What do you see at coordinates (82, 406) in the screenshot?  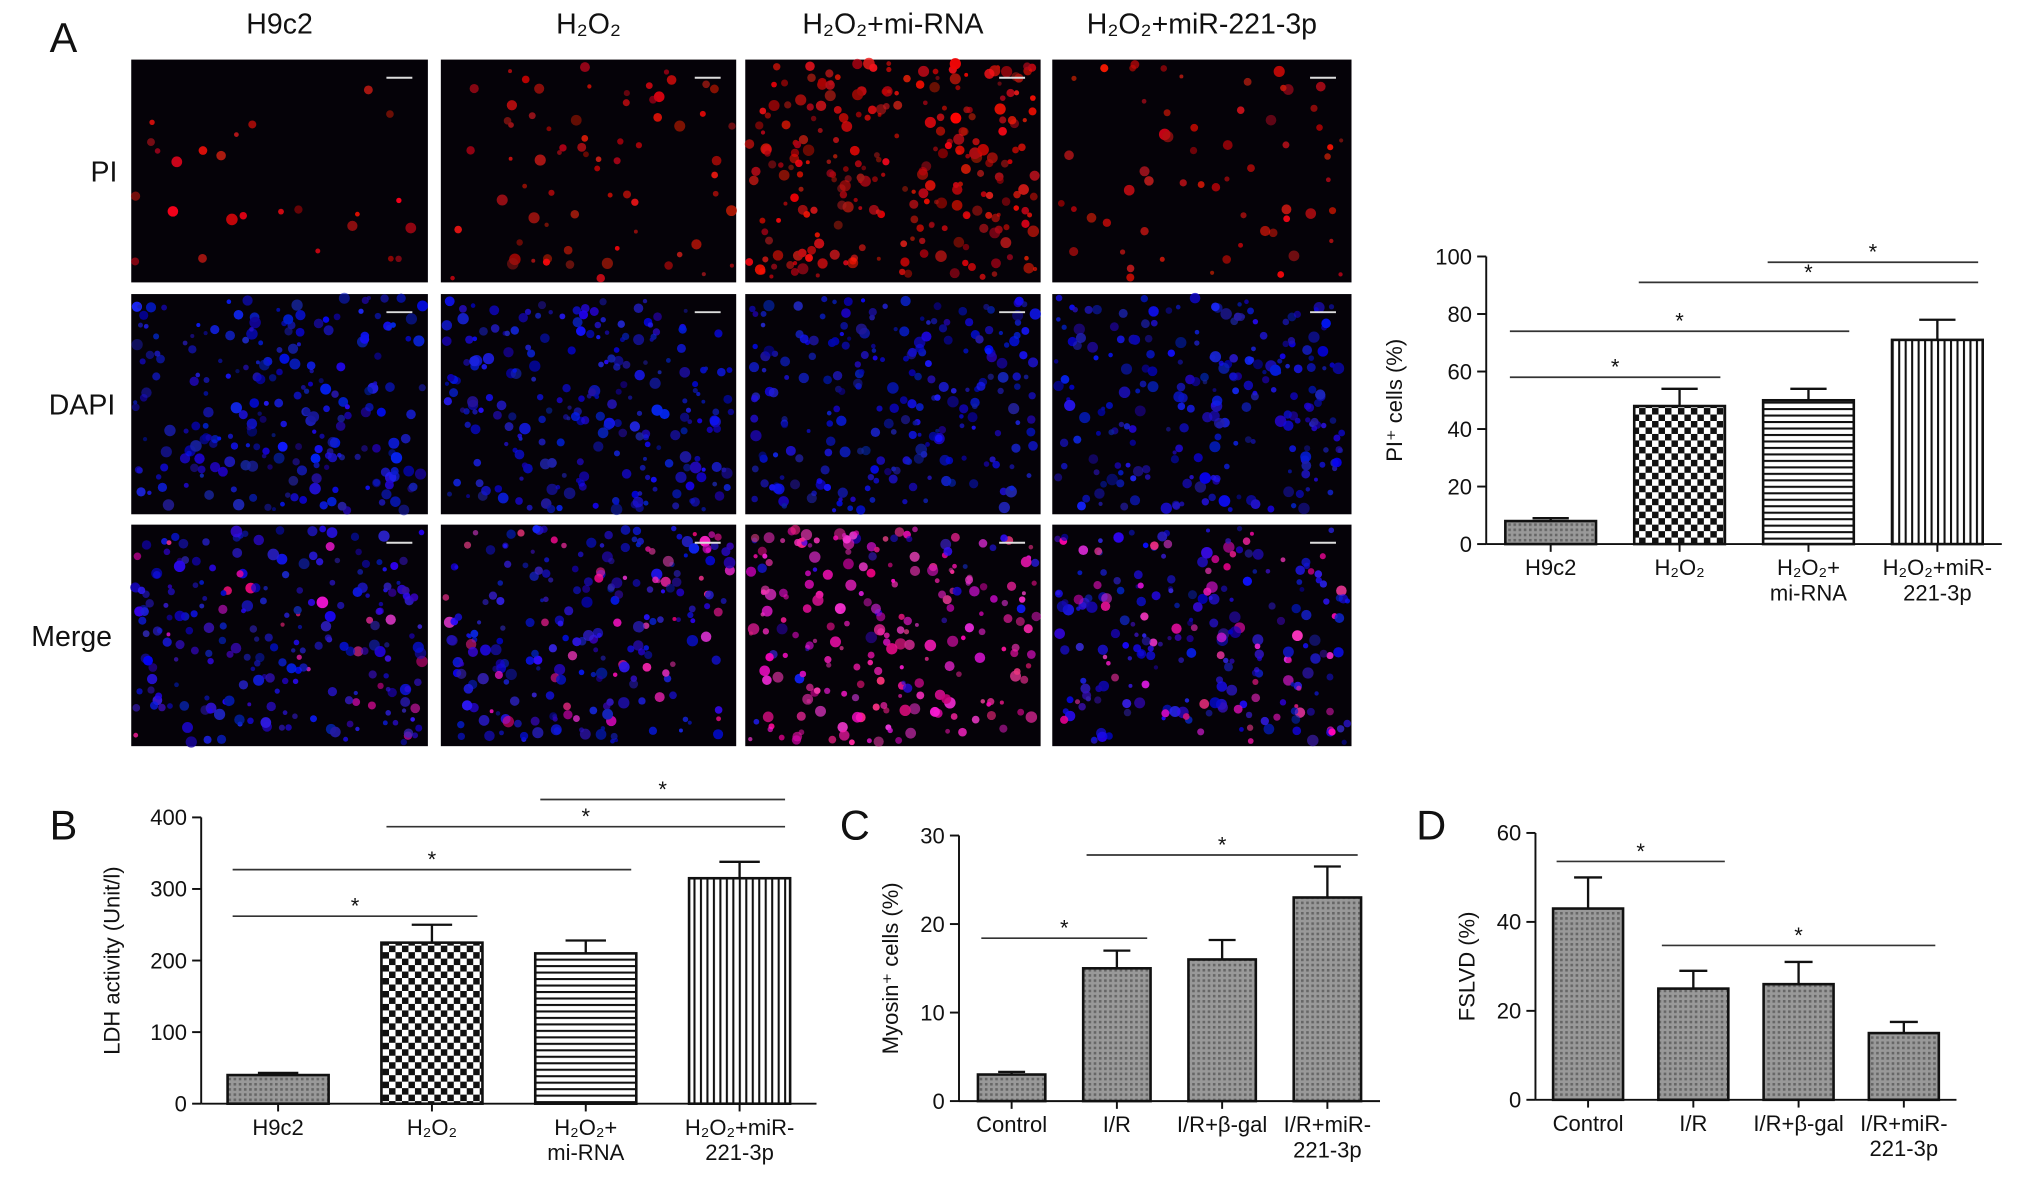 I see `row-label: DAPI` at bounding box center [82, 406].